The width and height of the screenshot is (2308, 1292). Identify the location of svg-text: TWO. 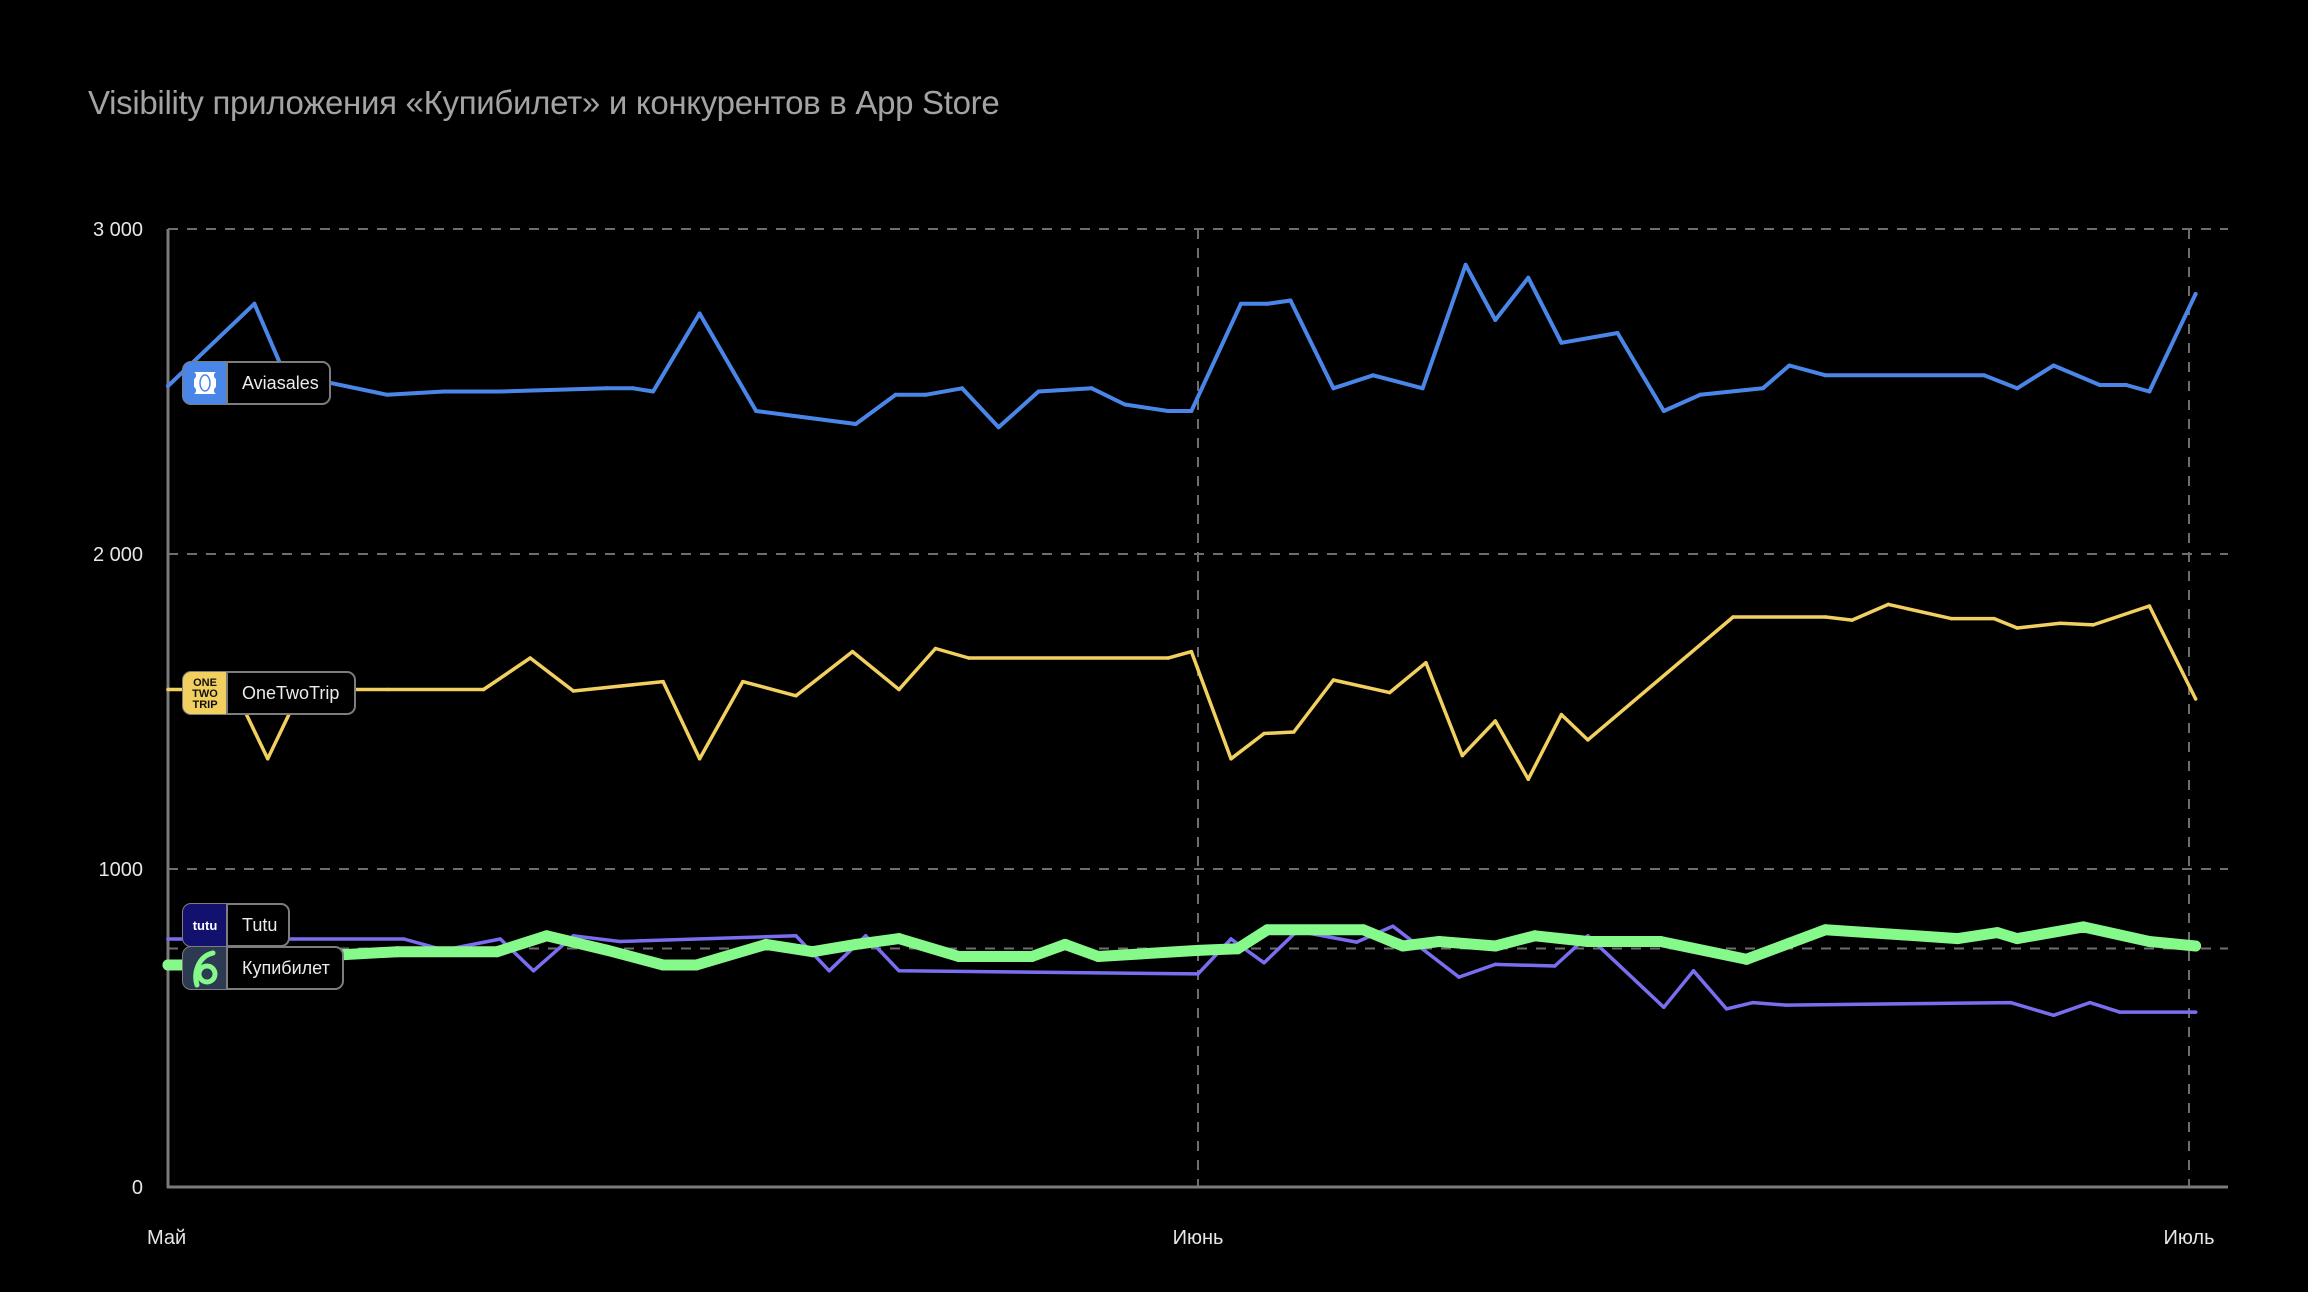
(205, 694).